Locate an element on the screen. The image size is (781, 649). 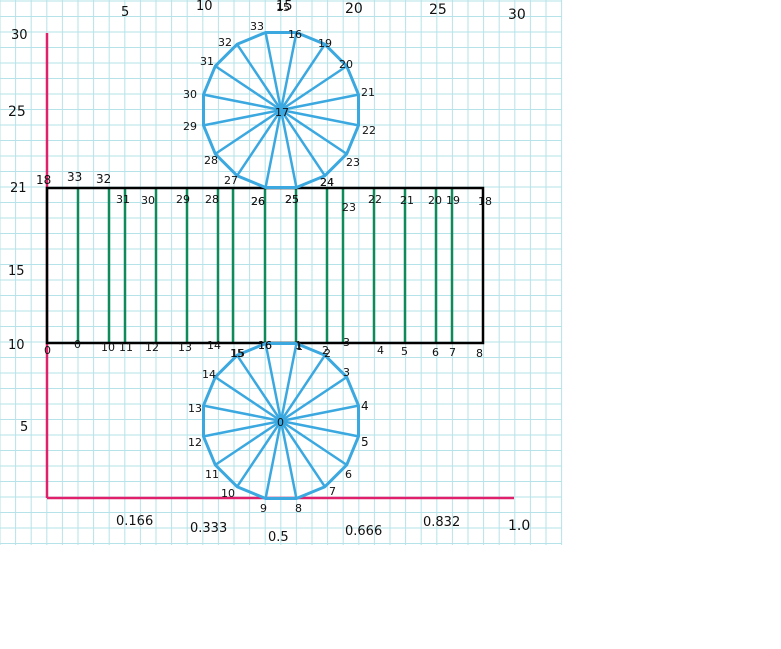
upper-vertex-label: 32 is located at coordinates (225, 42).